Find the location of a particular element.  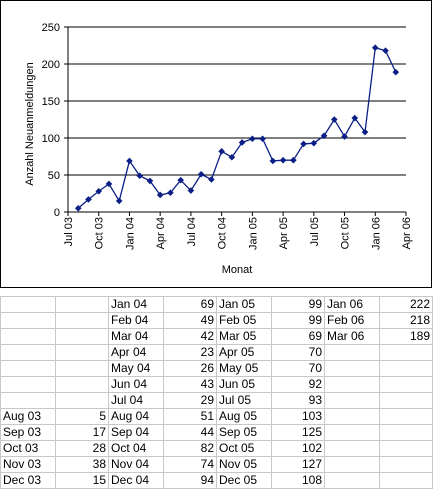

value-cell: 127 is located at coordinates (298, 464).